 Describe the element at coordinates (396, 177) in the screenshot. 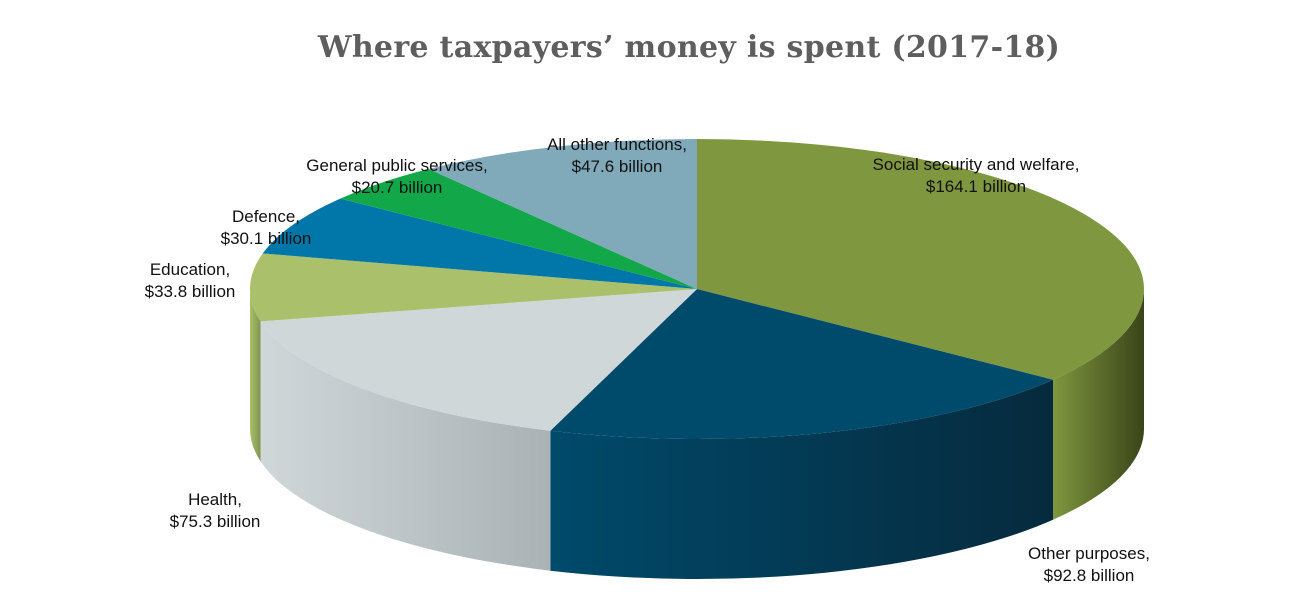

I see `slice-label-general-public-services: General public services, $20.7 billion` at that location.